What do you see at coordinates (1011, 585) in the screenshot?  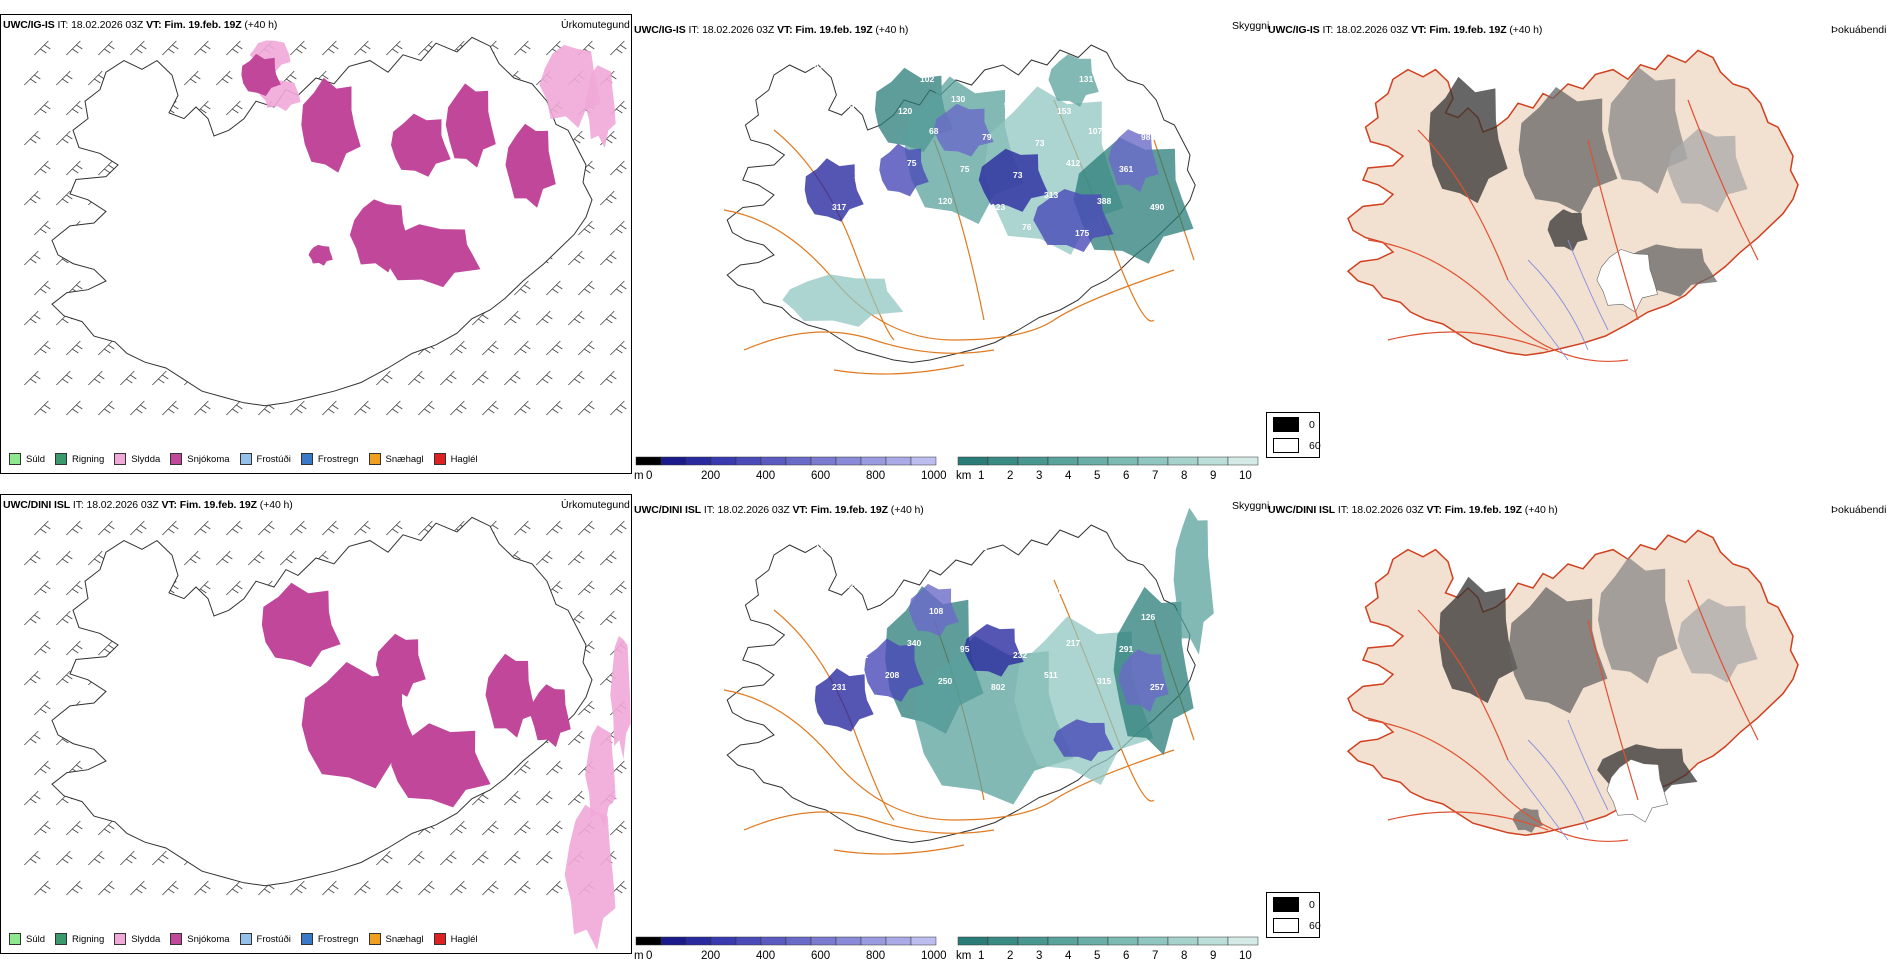 I see `cloud-base-label: 107` at bounding box center [1011, 585].